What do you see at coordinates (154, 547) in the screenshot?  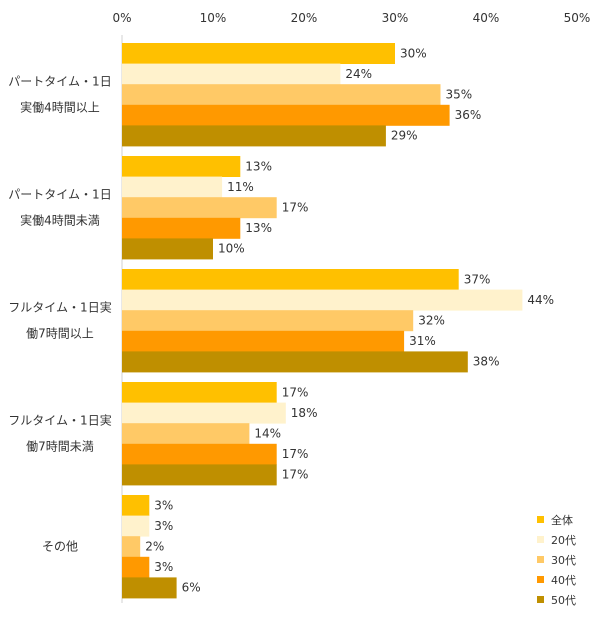 I see `data-label: 2%` at bounding box center [154, 547].